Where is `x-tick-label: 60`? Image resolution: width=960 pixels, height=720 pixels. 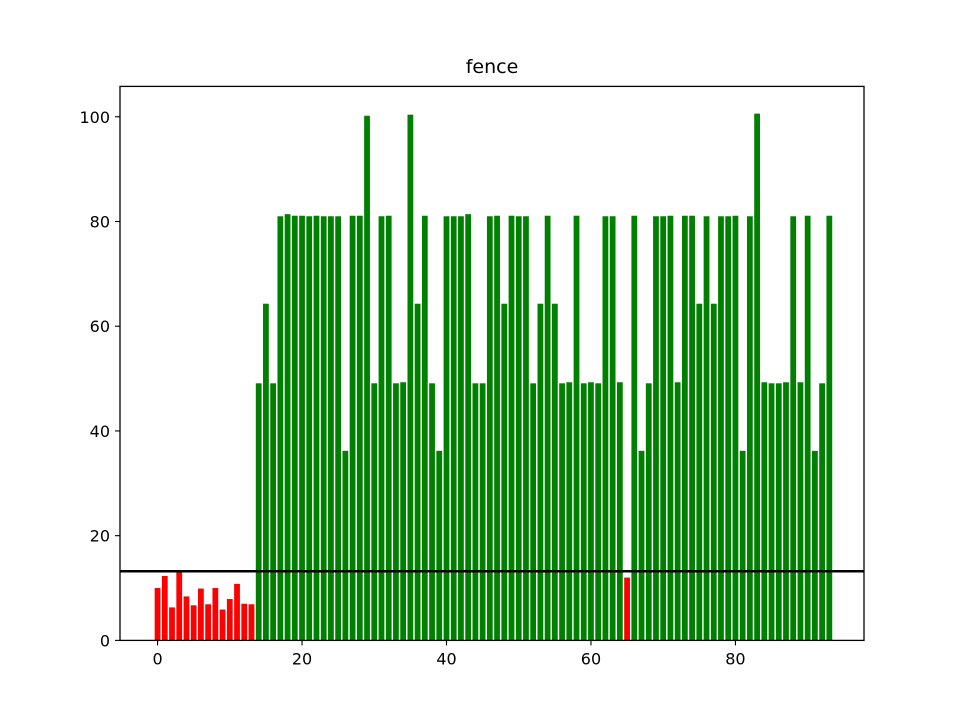 x-tick-label: 60 is located at coordinates (591, 658).